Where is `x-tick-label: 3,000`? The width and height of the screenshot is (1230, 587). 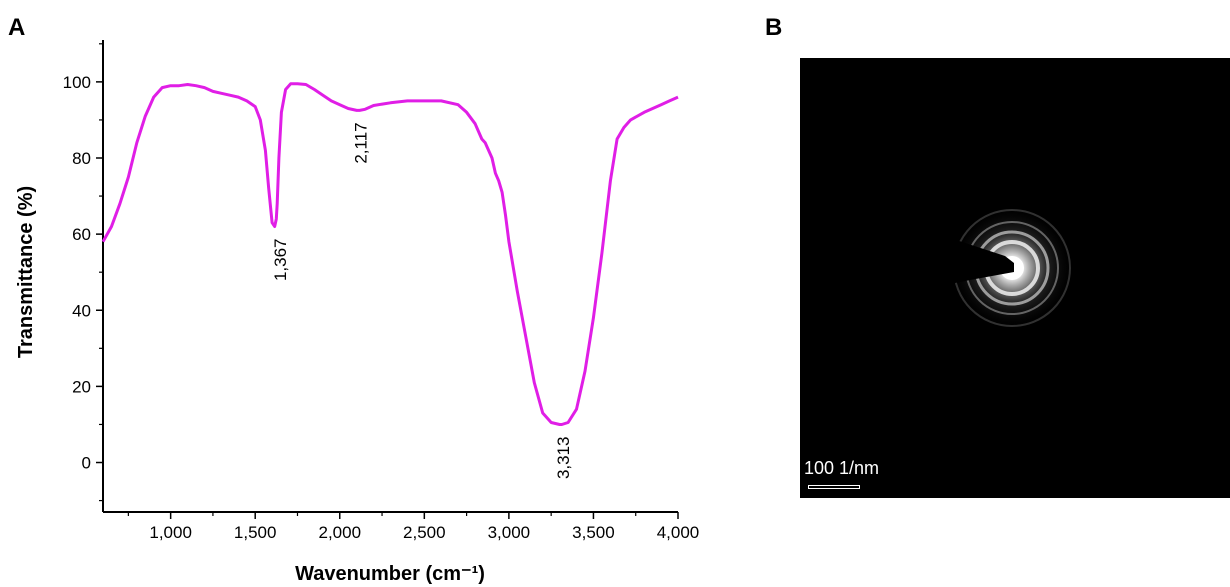 x-tick-label: 3,000 is located at coordinates (509, 532).